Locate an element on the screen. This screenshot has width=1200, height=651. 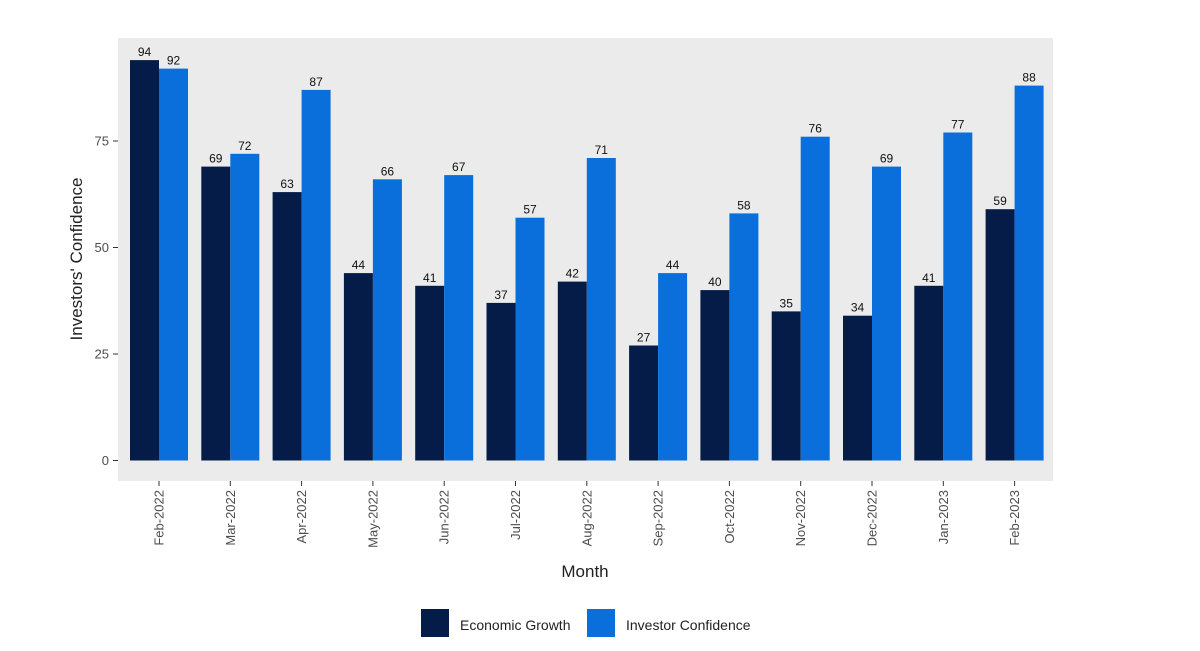
legend: Economic Growth Investor Confidence is located at coordinates (586, 623).